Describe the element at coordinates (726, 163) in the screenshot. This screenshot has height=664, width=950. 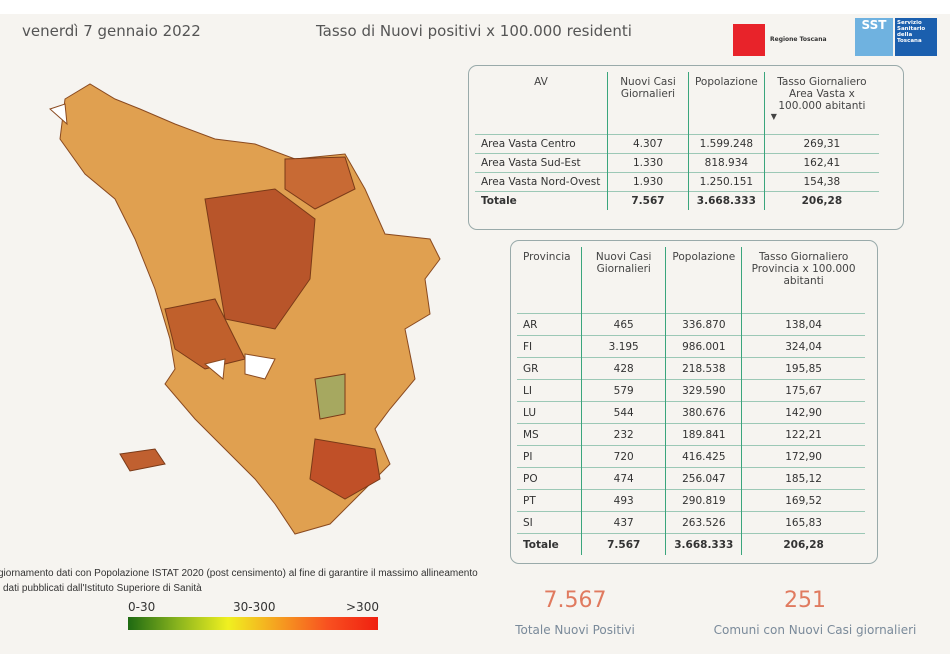
I see `cell: 818.934` at that location.